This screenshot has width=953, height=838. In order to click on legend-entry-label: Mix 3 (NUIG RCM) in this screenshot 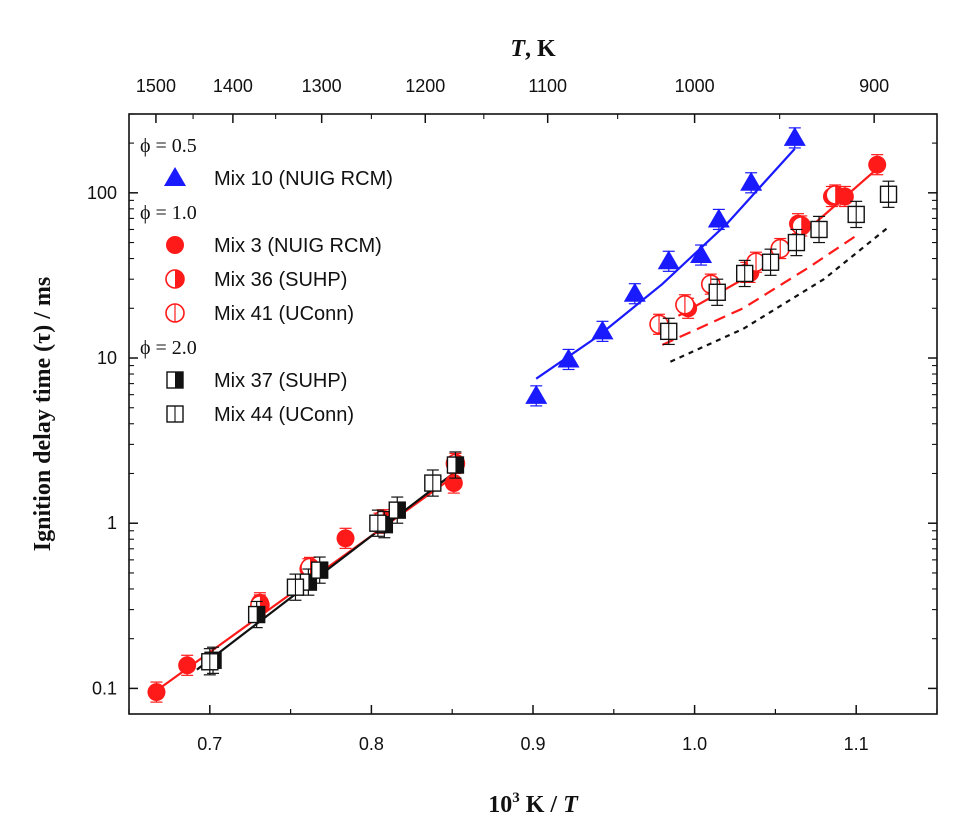, I will do `click(298, 246)`.